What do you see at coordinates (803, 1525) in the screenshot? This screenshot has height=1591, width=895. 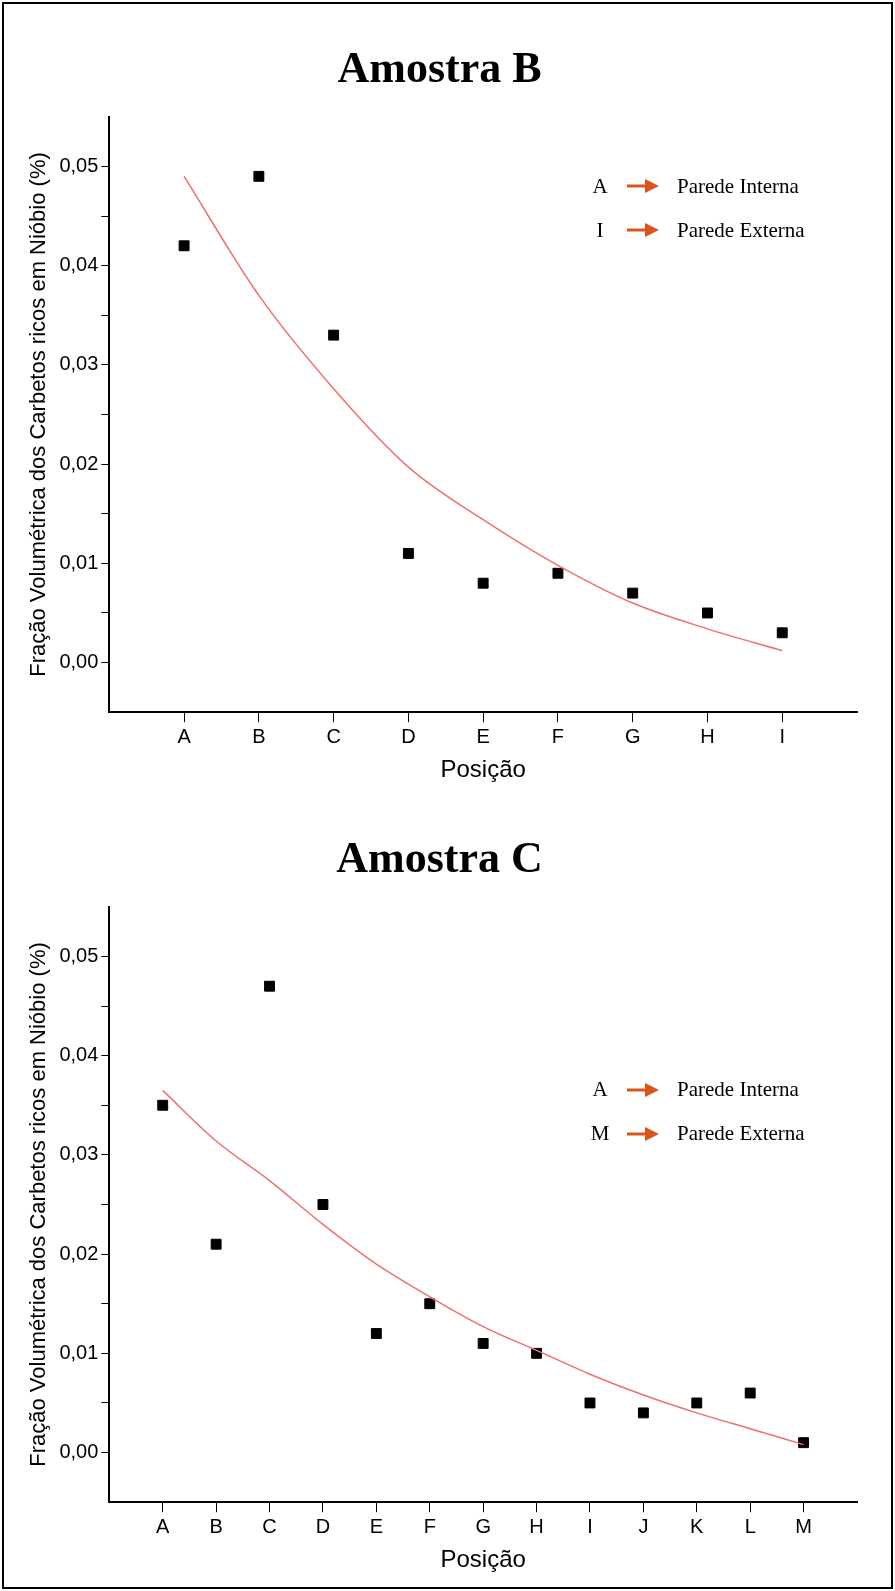 I see `x-tick-label: M` at bounding box center [803, 1525].